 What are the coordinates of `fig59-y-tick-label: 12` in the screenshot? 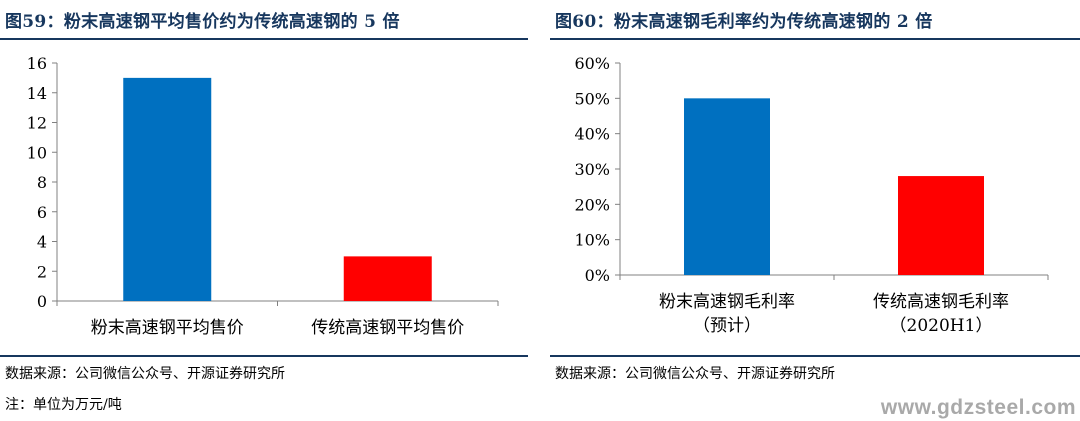 It's located at (37, 123).